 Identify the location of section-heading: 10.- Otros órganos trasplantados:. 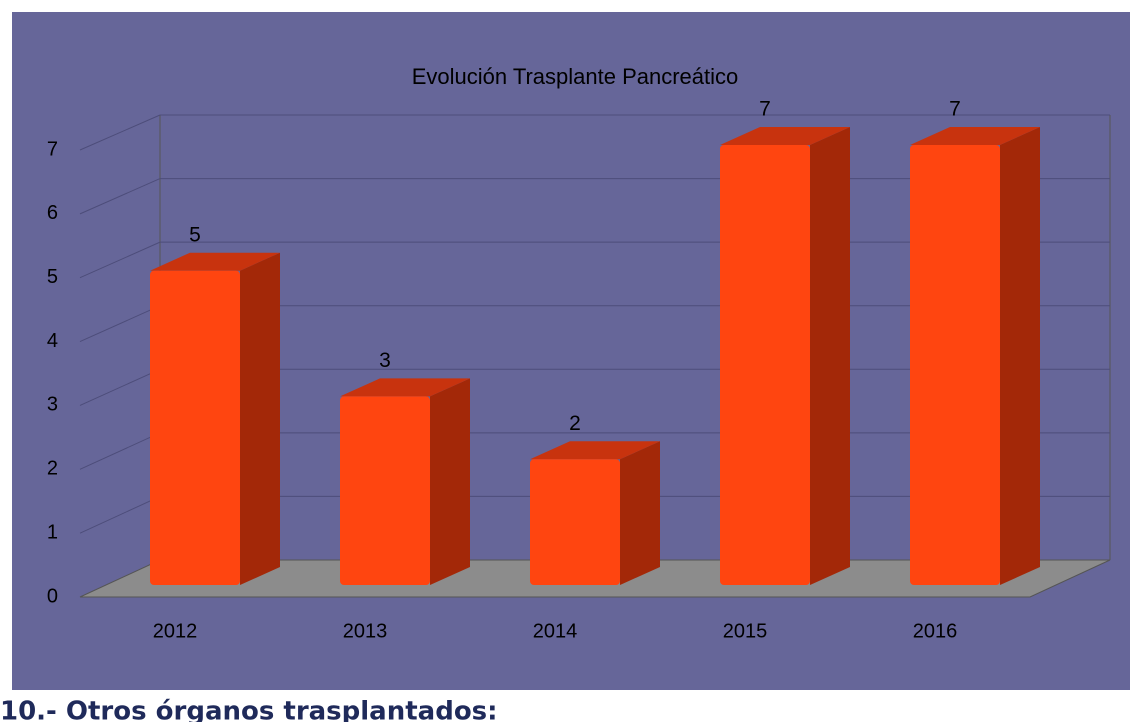
(249, 709).